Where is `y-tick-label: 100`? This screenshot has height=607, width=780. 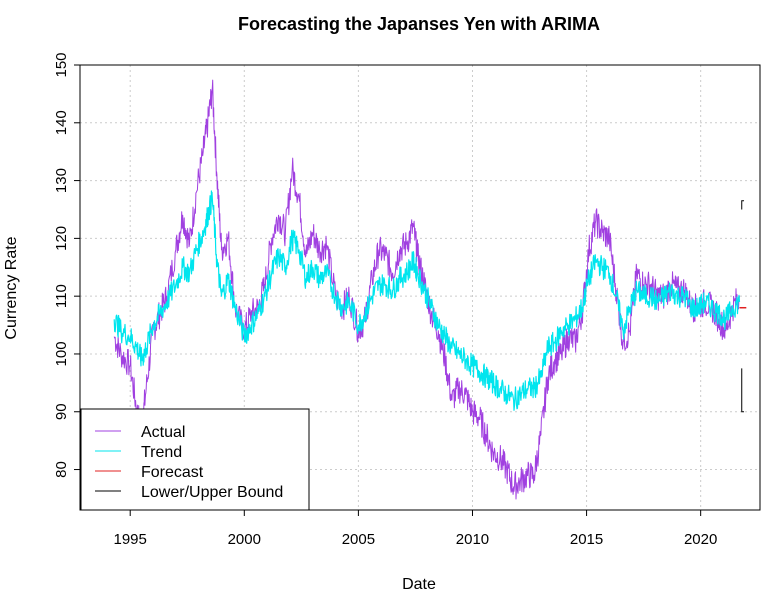
y-tick-label: 100 is located at coordinates (61, 353).